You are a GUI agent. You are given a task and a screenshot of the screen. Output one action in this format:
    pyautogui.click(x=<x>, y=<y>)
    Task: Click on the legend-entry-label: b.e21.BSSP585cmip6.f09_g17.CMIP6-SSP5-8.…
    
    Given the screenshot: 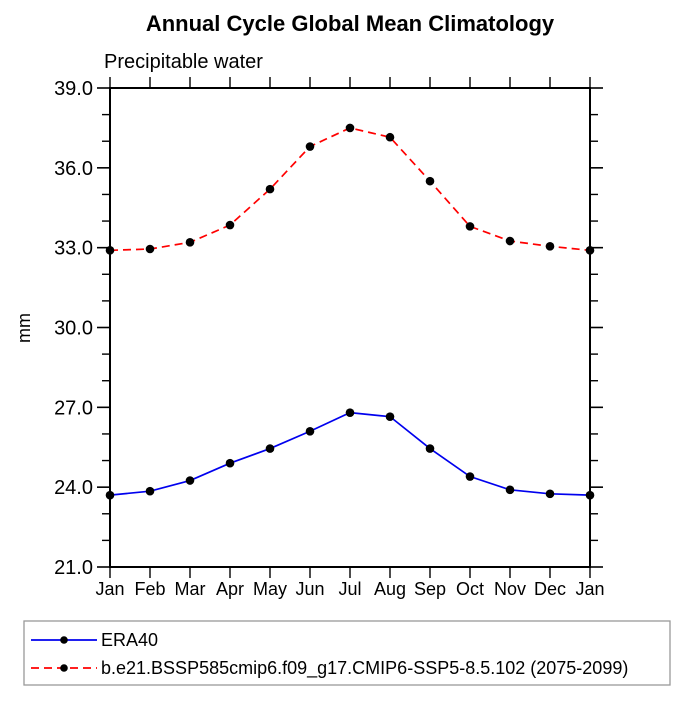 What is the action you would take?
    pyautogui.click(x=364, y=668)
    